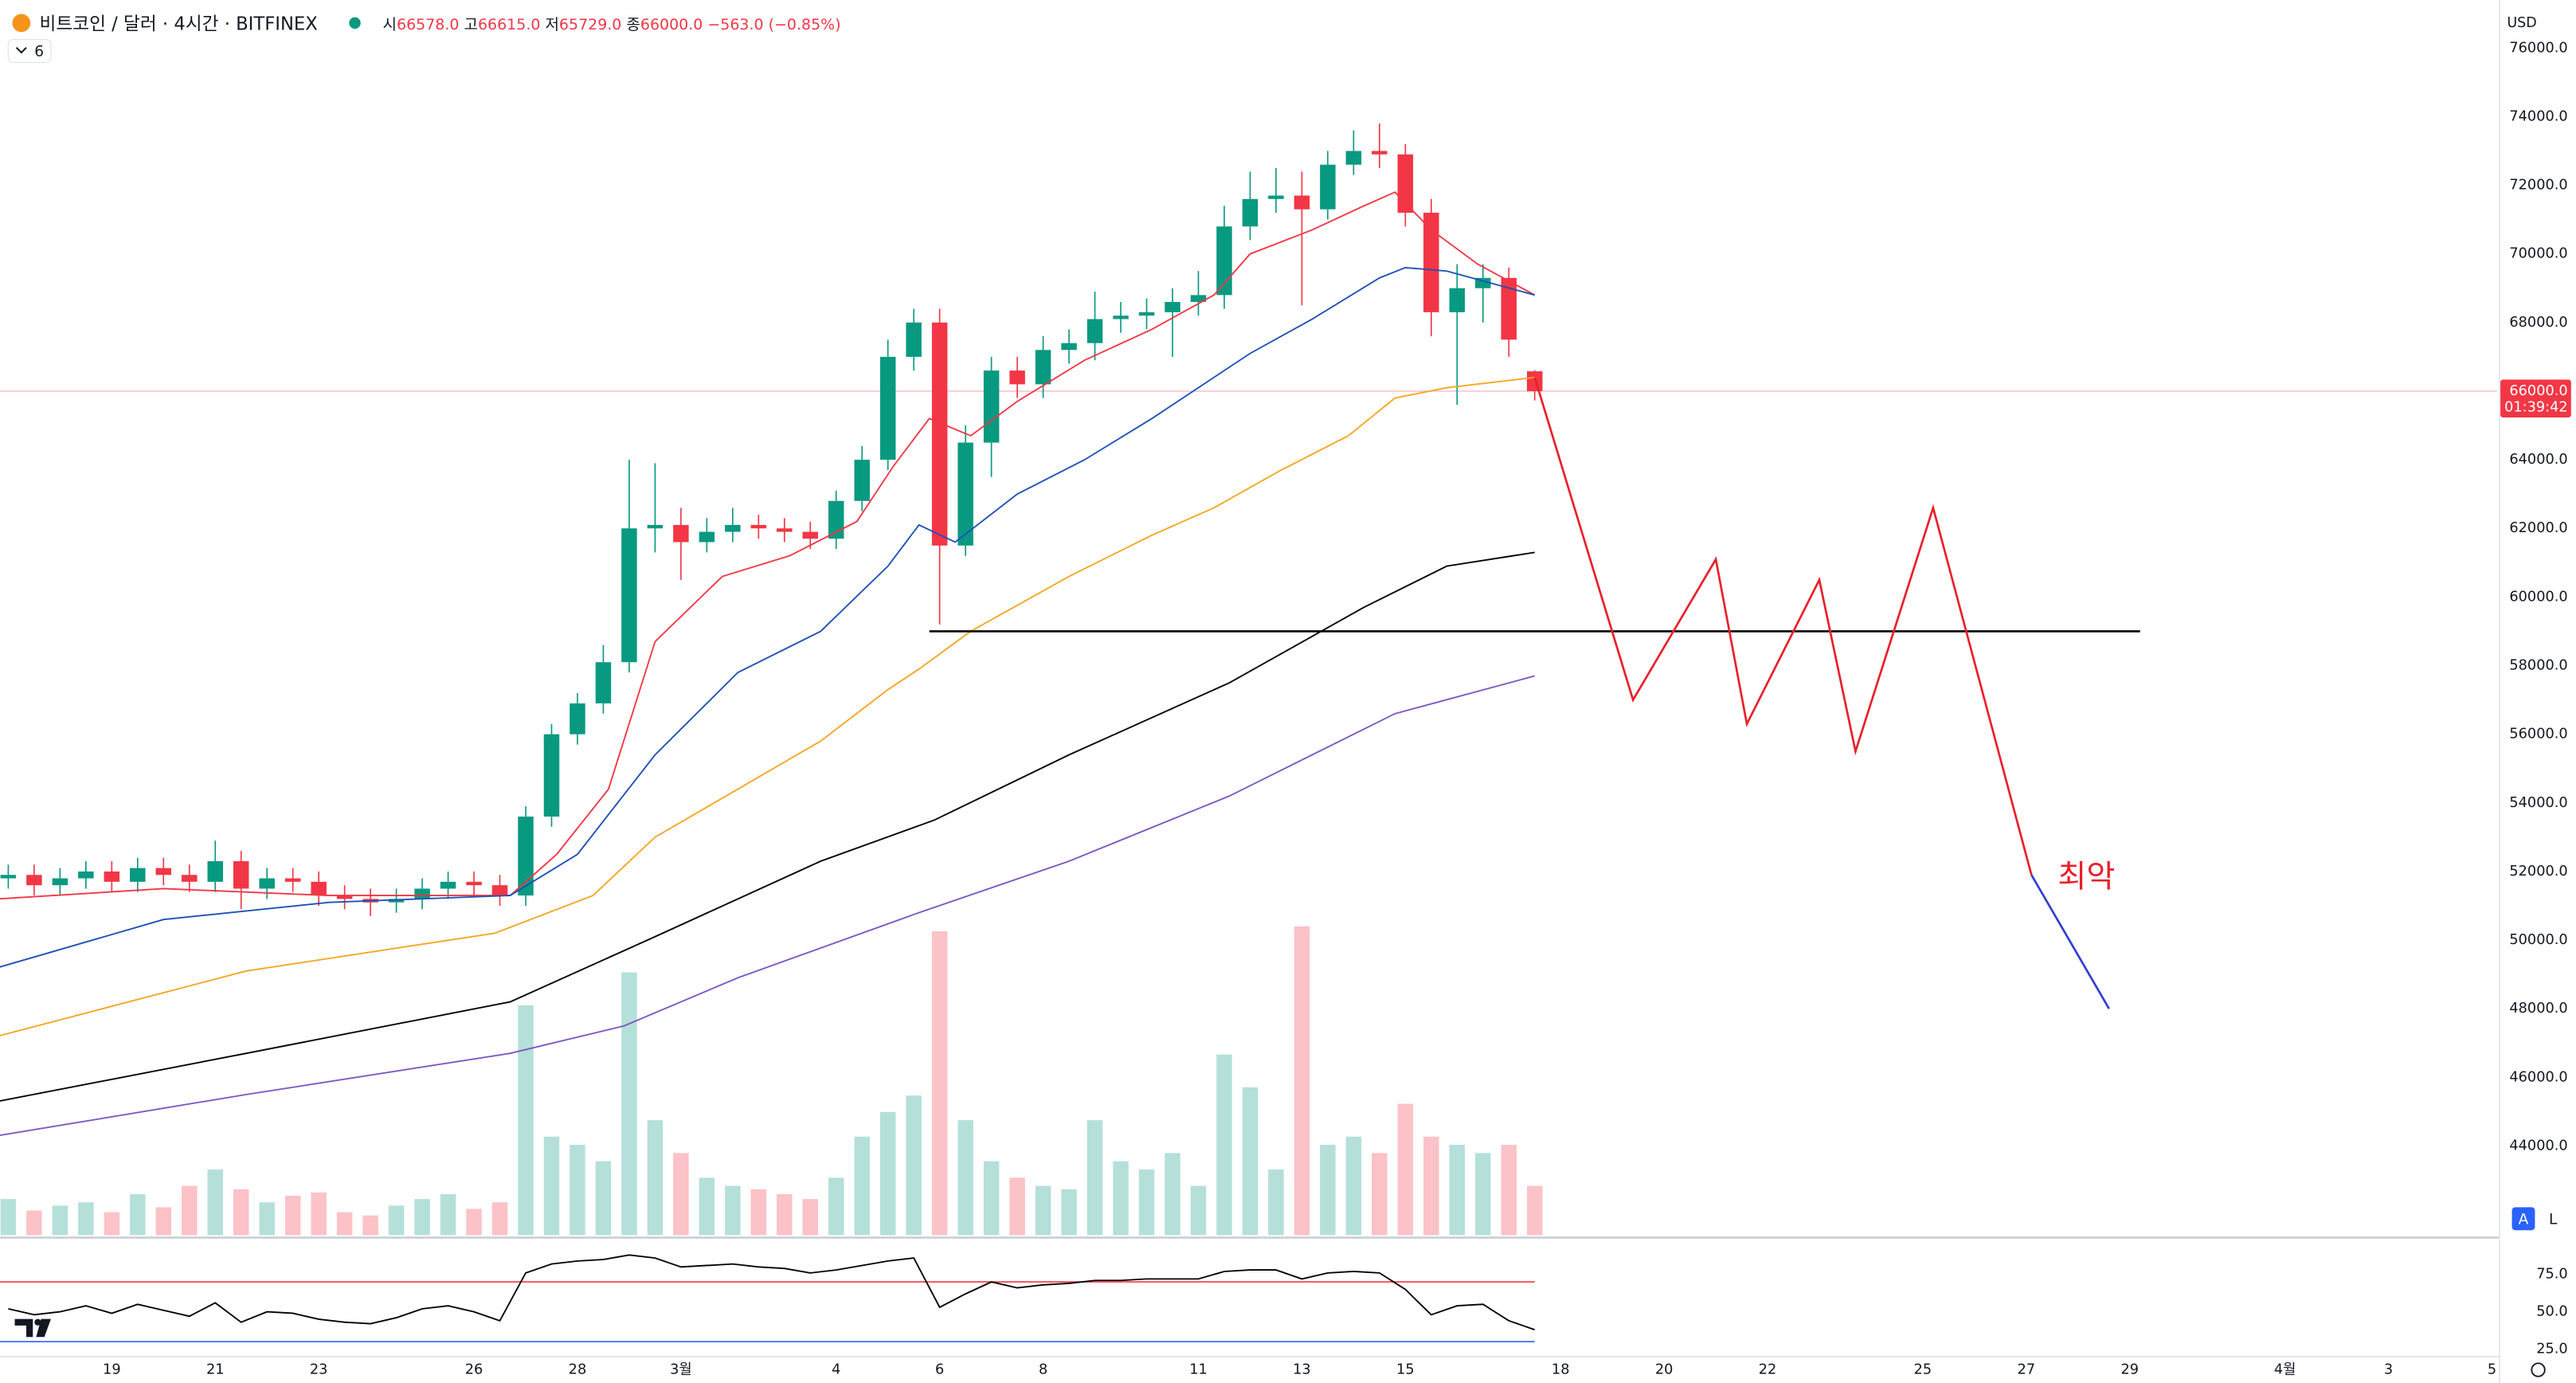 This screenshot has width=2576, height=1383. I want to click on y-tick-label: 44000.0, so click(2538, 1146).